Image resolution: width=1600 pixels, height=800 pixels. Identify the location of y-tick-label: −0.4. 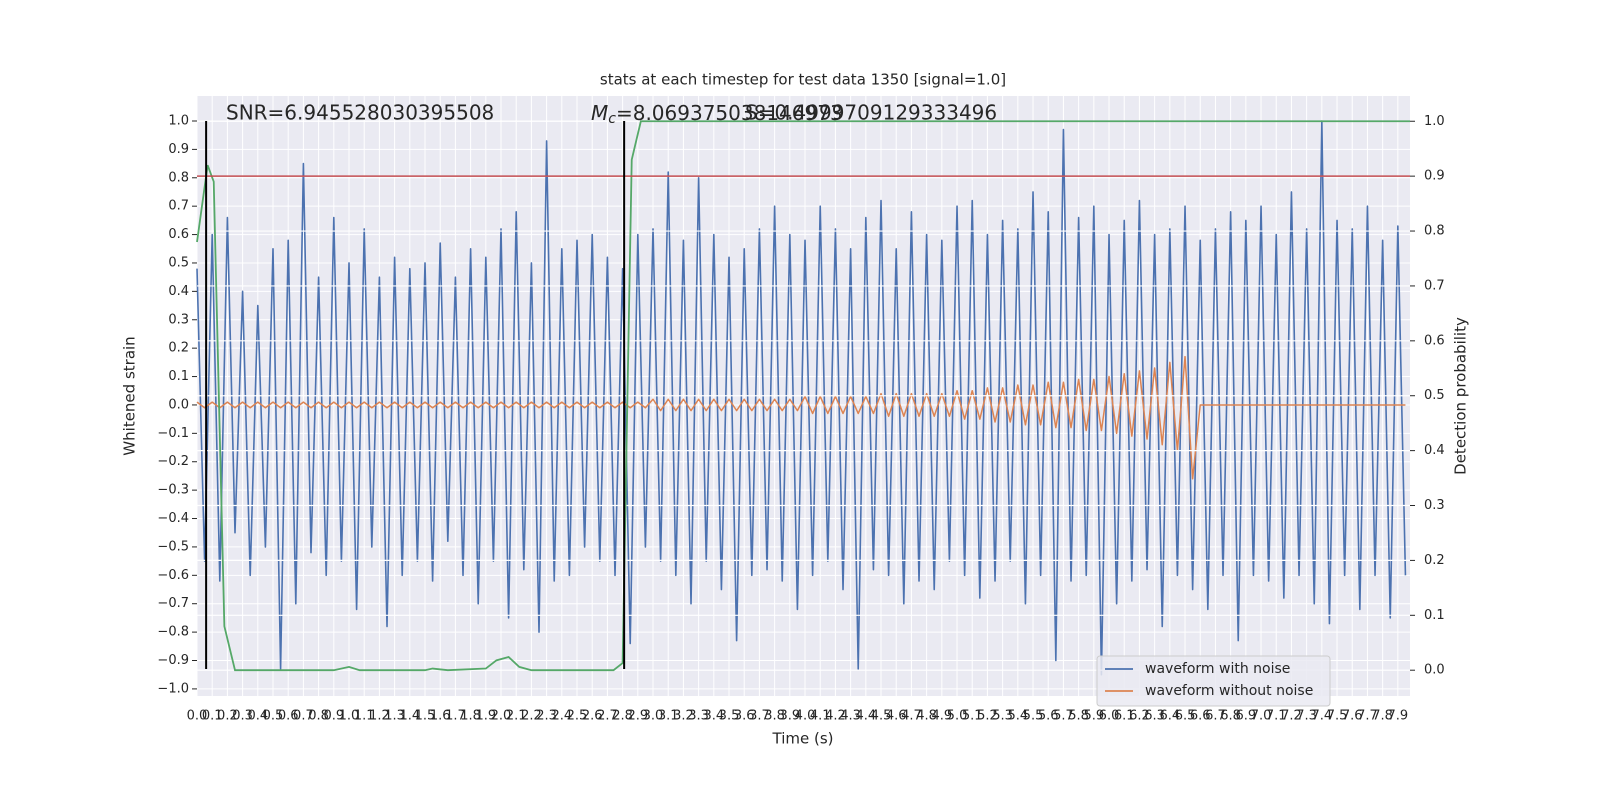
(173, 518).